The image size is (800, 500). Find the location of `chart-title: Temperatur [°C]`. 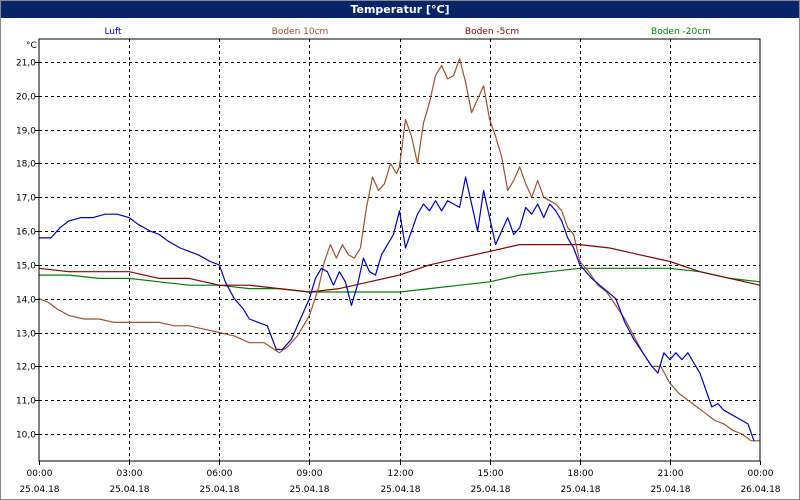

chart-title: Temperatur [°C] is located at coordinates (400, 9).